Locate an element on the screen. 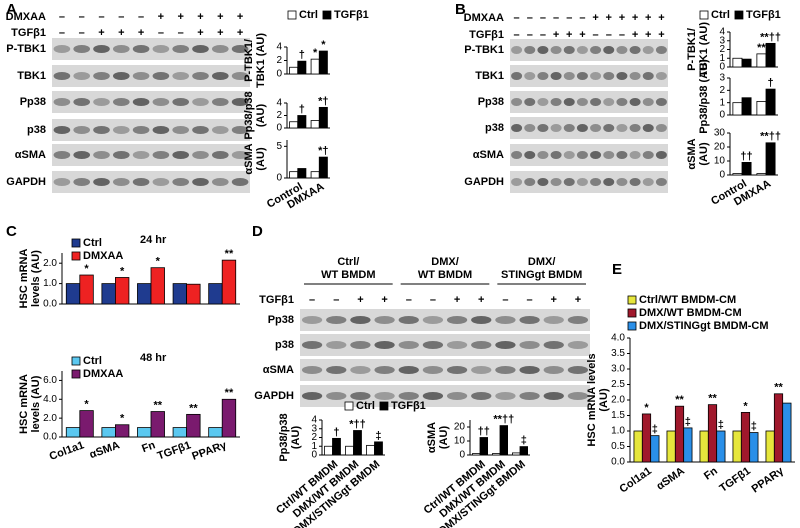 The height and width of the screenshot is (528, 800). significance: * is located at coordinates (323, 45).